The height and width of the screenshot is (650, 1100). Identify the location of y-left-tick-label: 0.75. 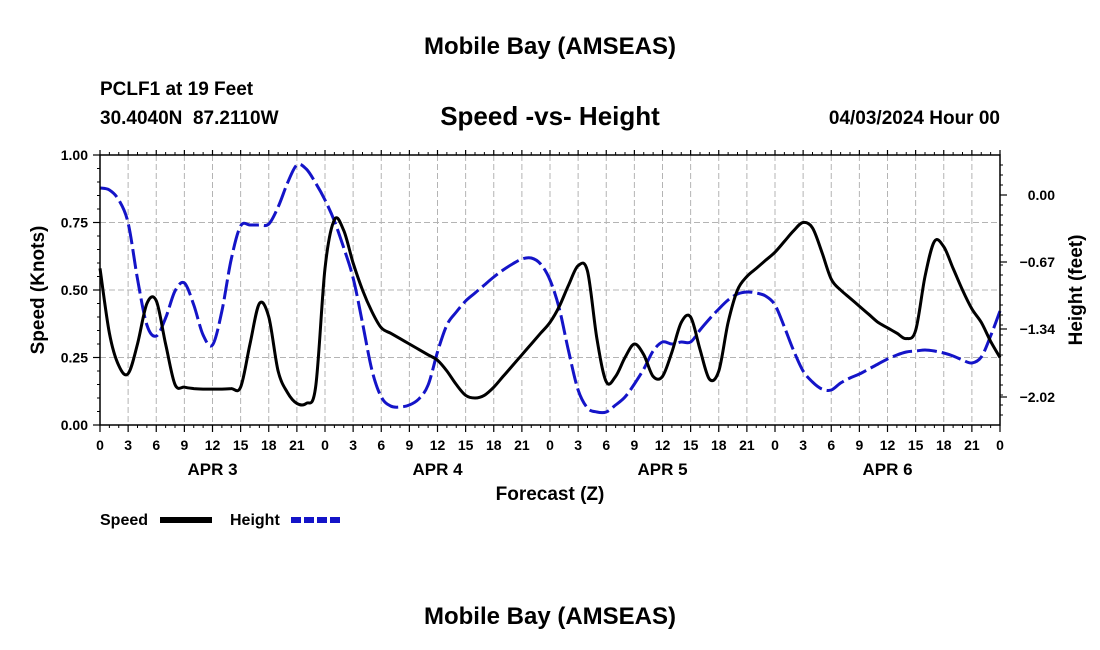
(74, 223).